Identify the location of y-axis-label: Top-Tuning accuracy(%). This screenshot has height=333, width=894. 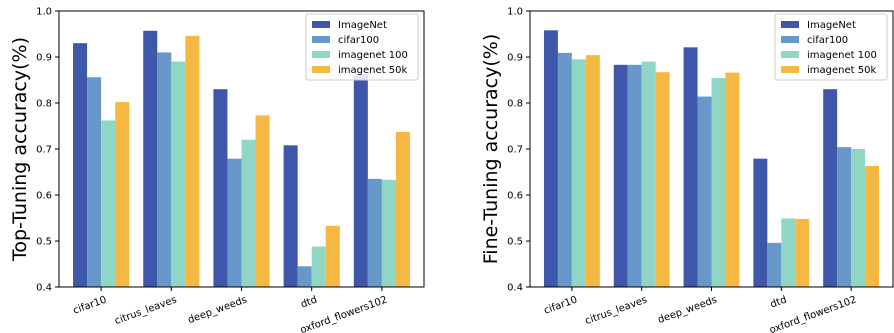
(20, 149).